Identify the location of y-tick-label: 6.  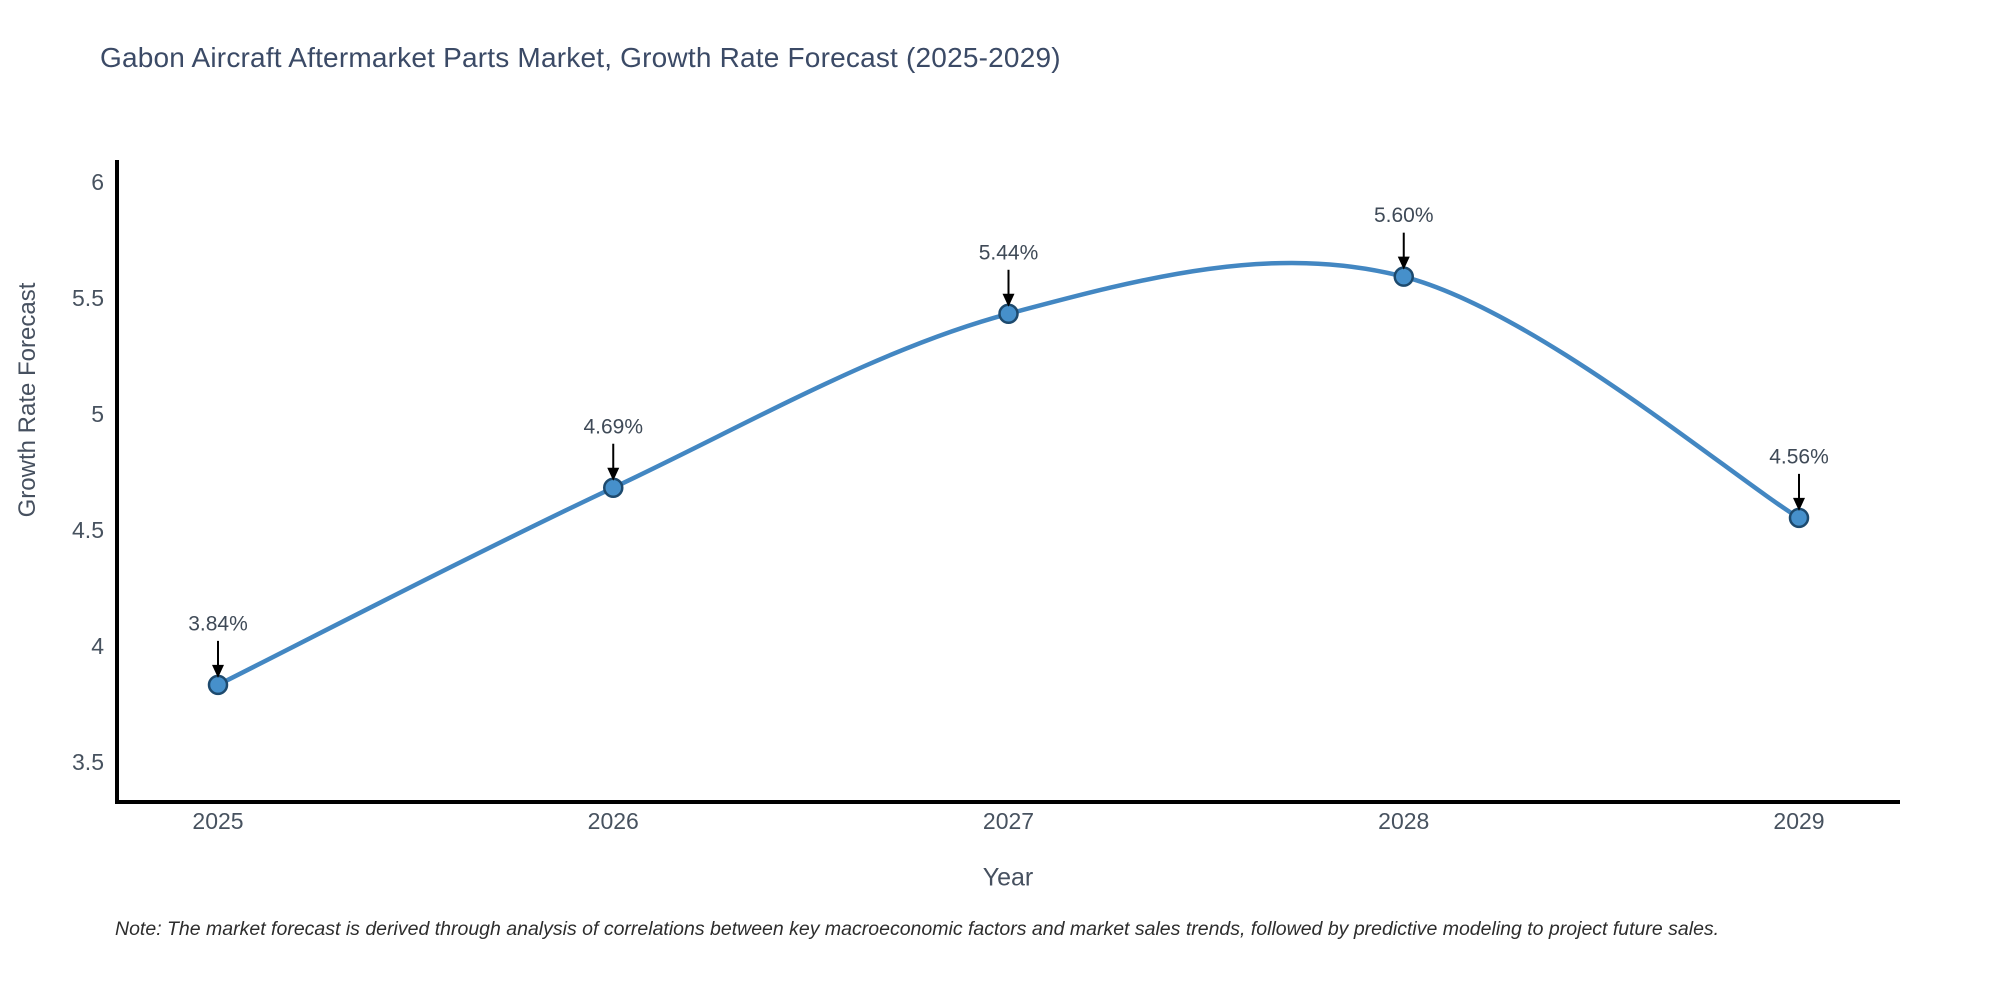
(97, 182).